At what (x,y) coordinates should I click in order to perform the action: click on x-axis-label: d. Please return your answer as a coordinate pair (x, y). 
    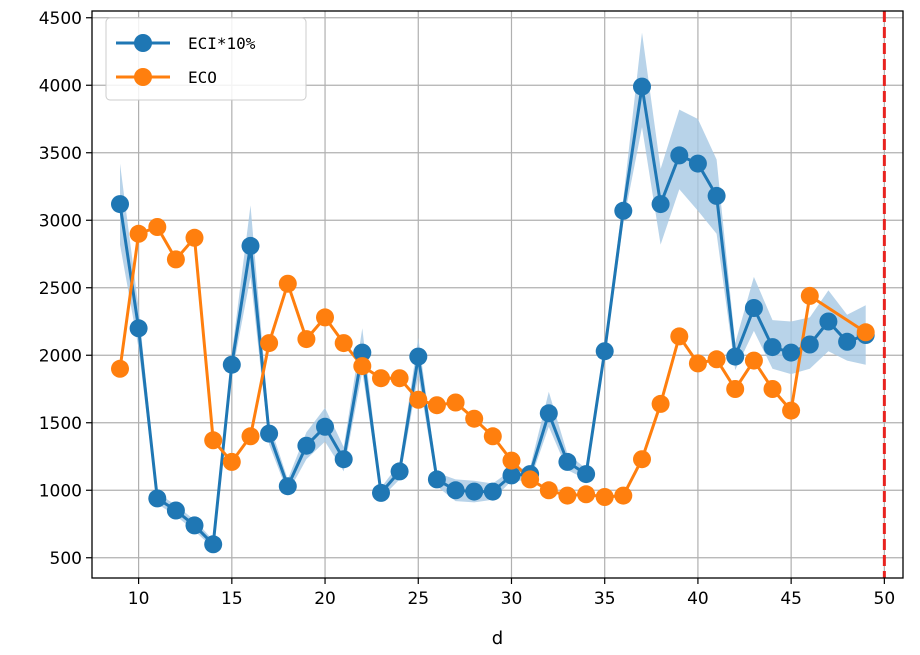
    Looking at the image, I should click on (497, 638).